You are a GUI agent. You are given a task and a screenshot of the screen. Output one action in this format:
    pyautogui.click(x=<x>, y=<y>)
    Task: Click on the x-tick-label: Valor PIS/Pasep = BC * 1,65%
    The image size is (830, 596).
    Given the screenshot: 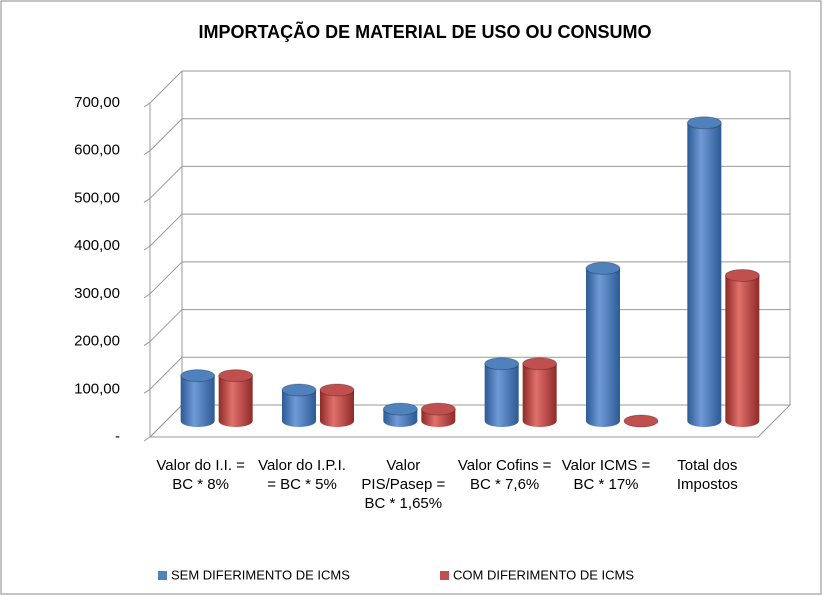 What is the action you would take?
    pyautogui.click(x=403, y=484)
    